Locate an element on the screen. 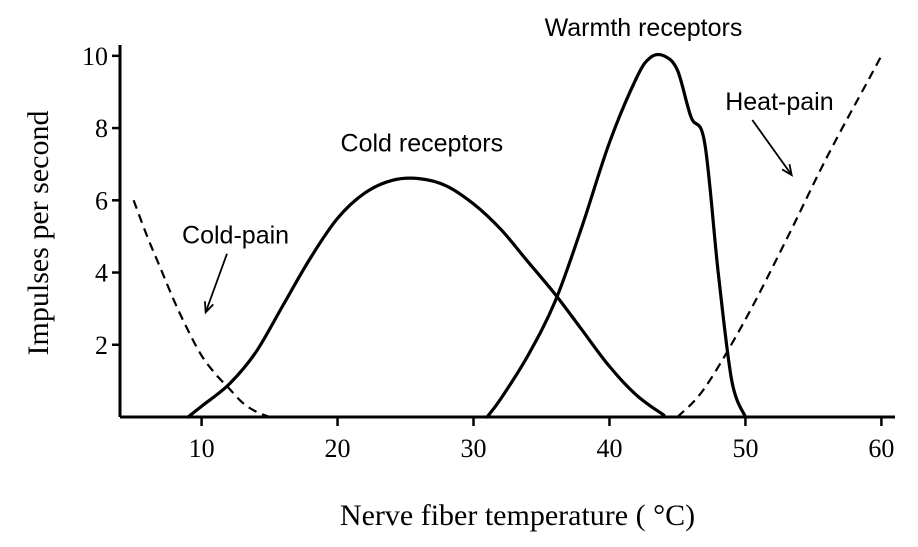 This screenshot has height=547, width=918. x-tick-label-50: 50 is located at coordinates (745, 448).